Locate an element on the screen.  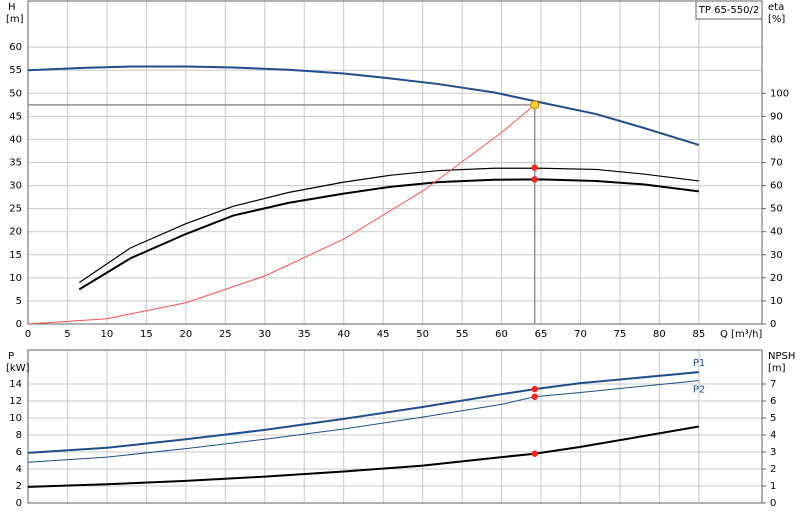
y2-tick-label: 7 is located at coordinates (773, 384).